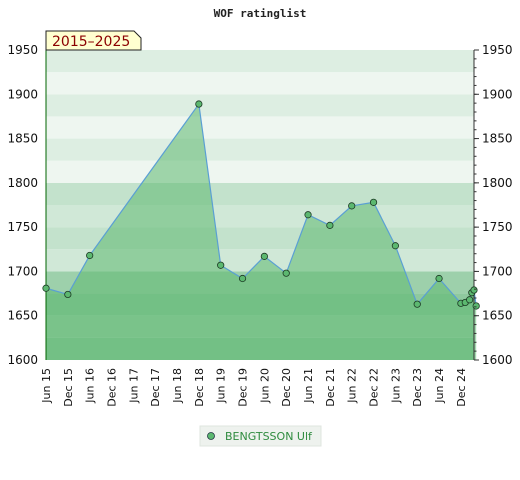  Describe the element at coordinates (352, 386) in the screenshot. I see `x-tick-label: Jun 22` at that location.